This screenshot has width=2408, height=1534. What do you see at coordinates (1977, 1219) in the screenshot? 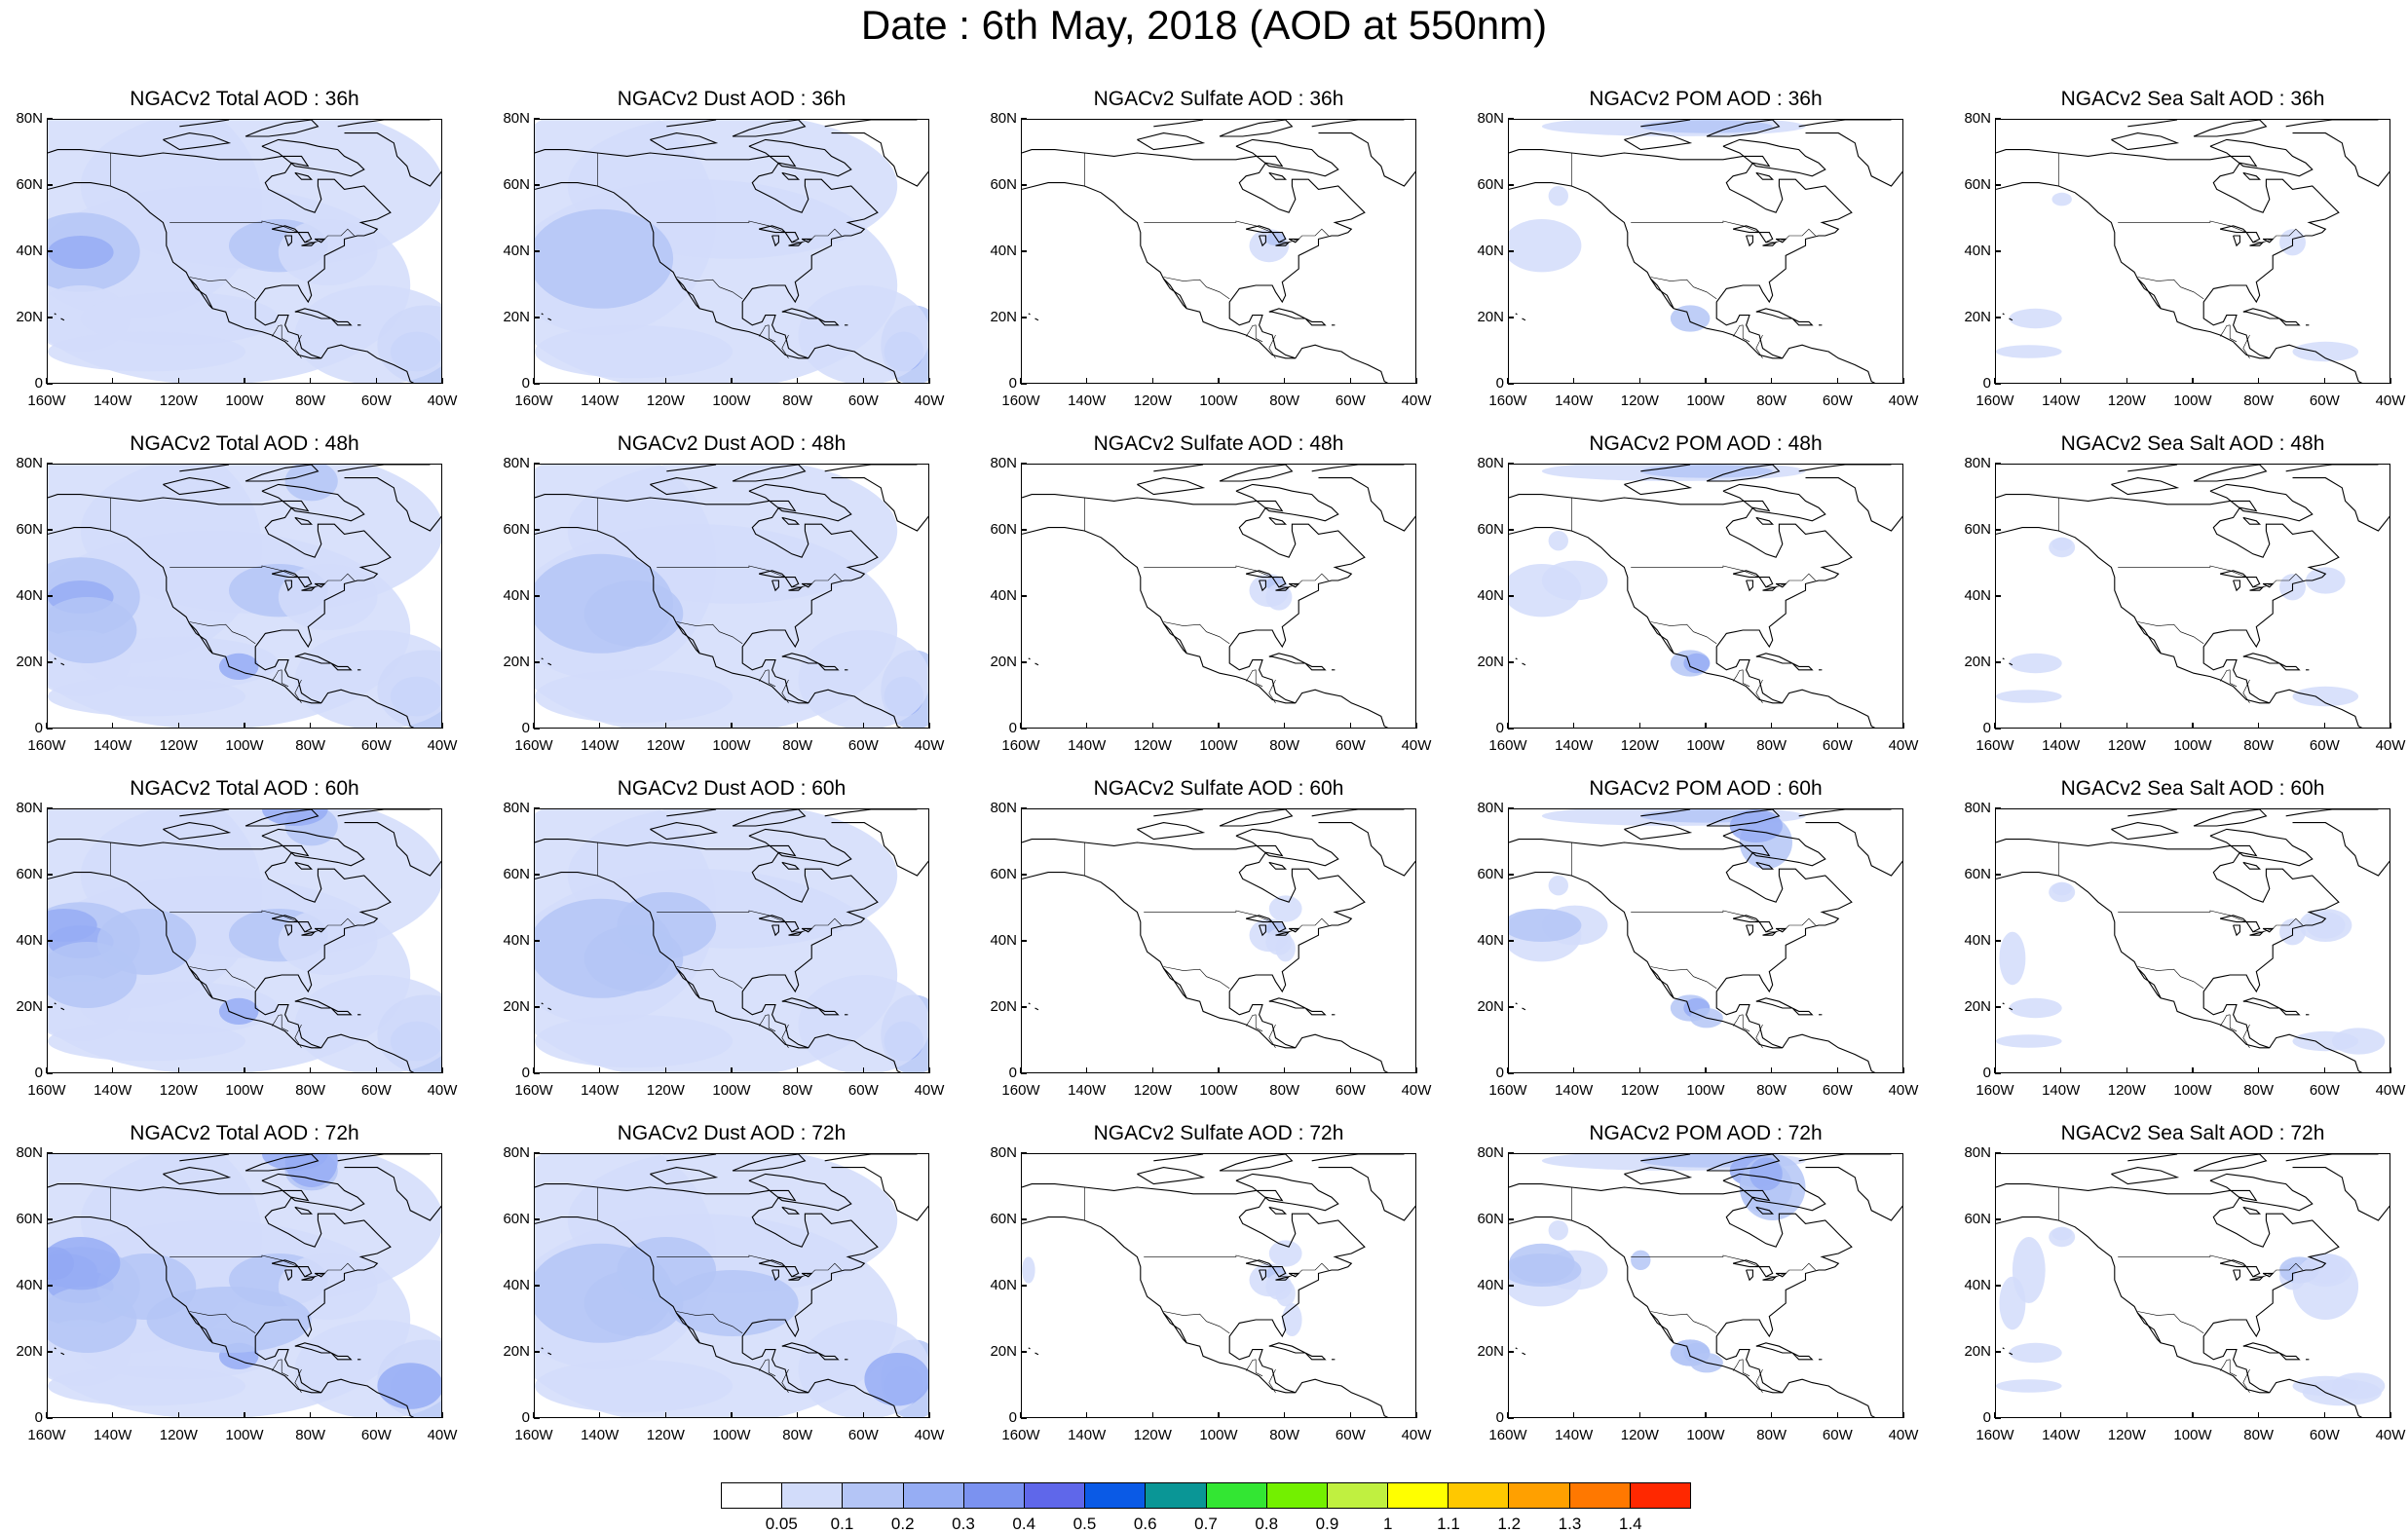
I see `lat-tick-label: 60N` at bounding box center [1977, 1219].